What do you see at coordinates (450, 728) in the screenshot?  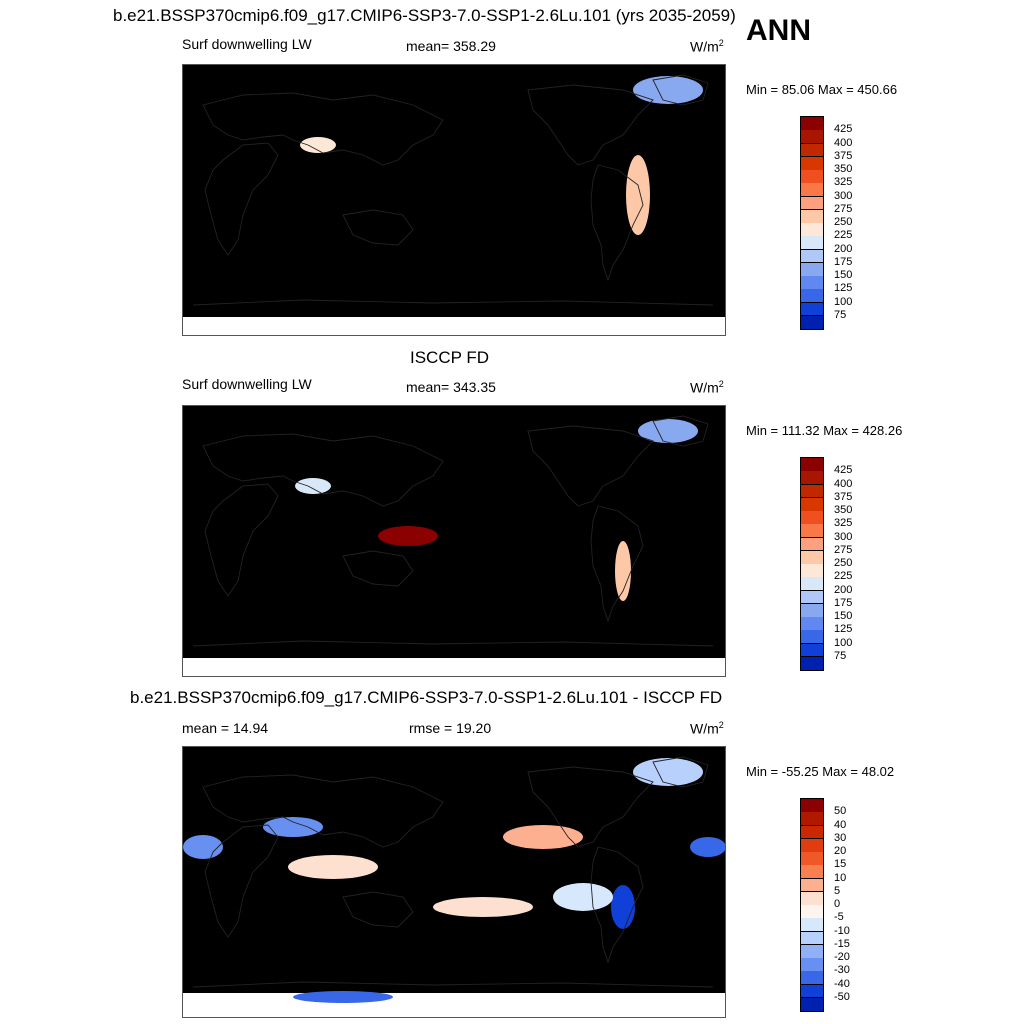 I see `panel3-rmse: rmse = 19.20` at bounding box center [450, 728].